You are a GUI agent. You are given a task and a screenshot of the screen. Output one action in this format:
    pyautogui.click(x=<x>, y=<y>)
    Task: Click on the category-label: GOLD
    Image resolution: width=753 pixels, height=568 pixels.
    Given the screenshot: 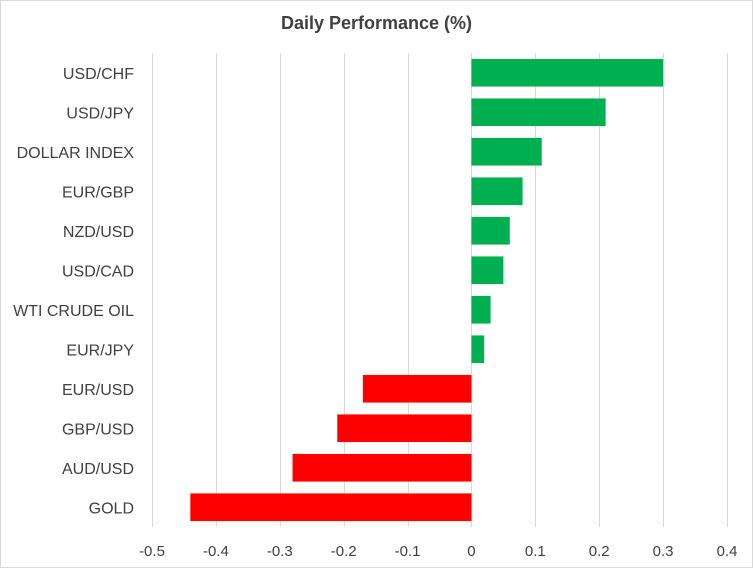 What is the action you would take?
    pyautogui.click(x=111, y=508)
    